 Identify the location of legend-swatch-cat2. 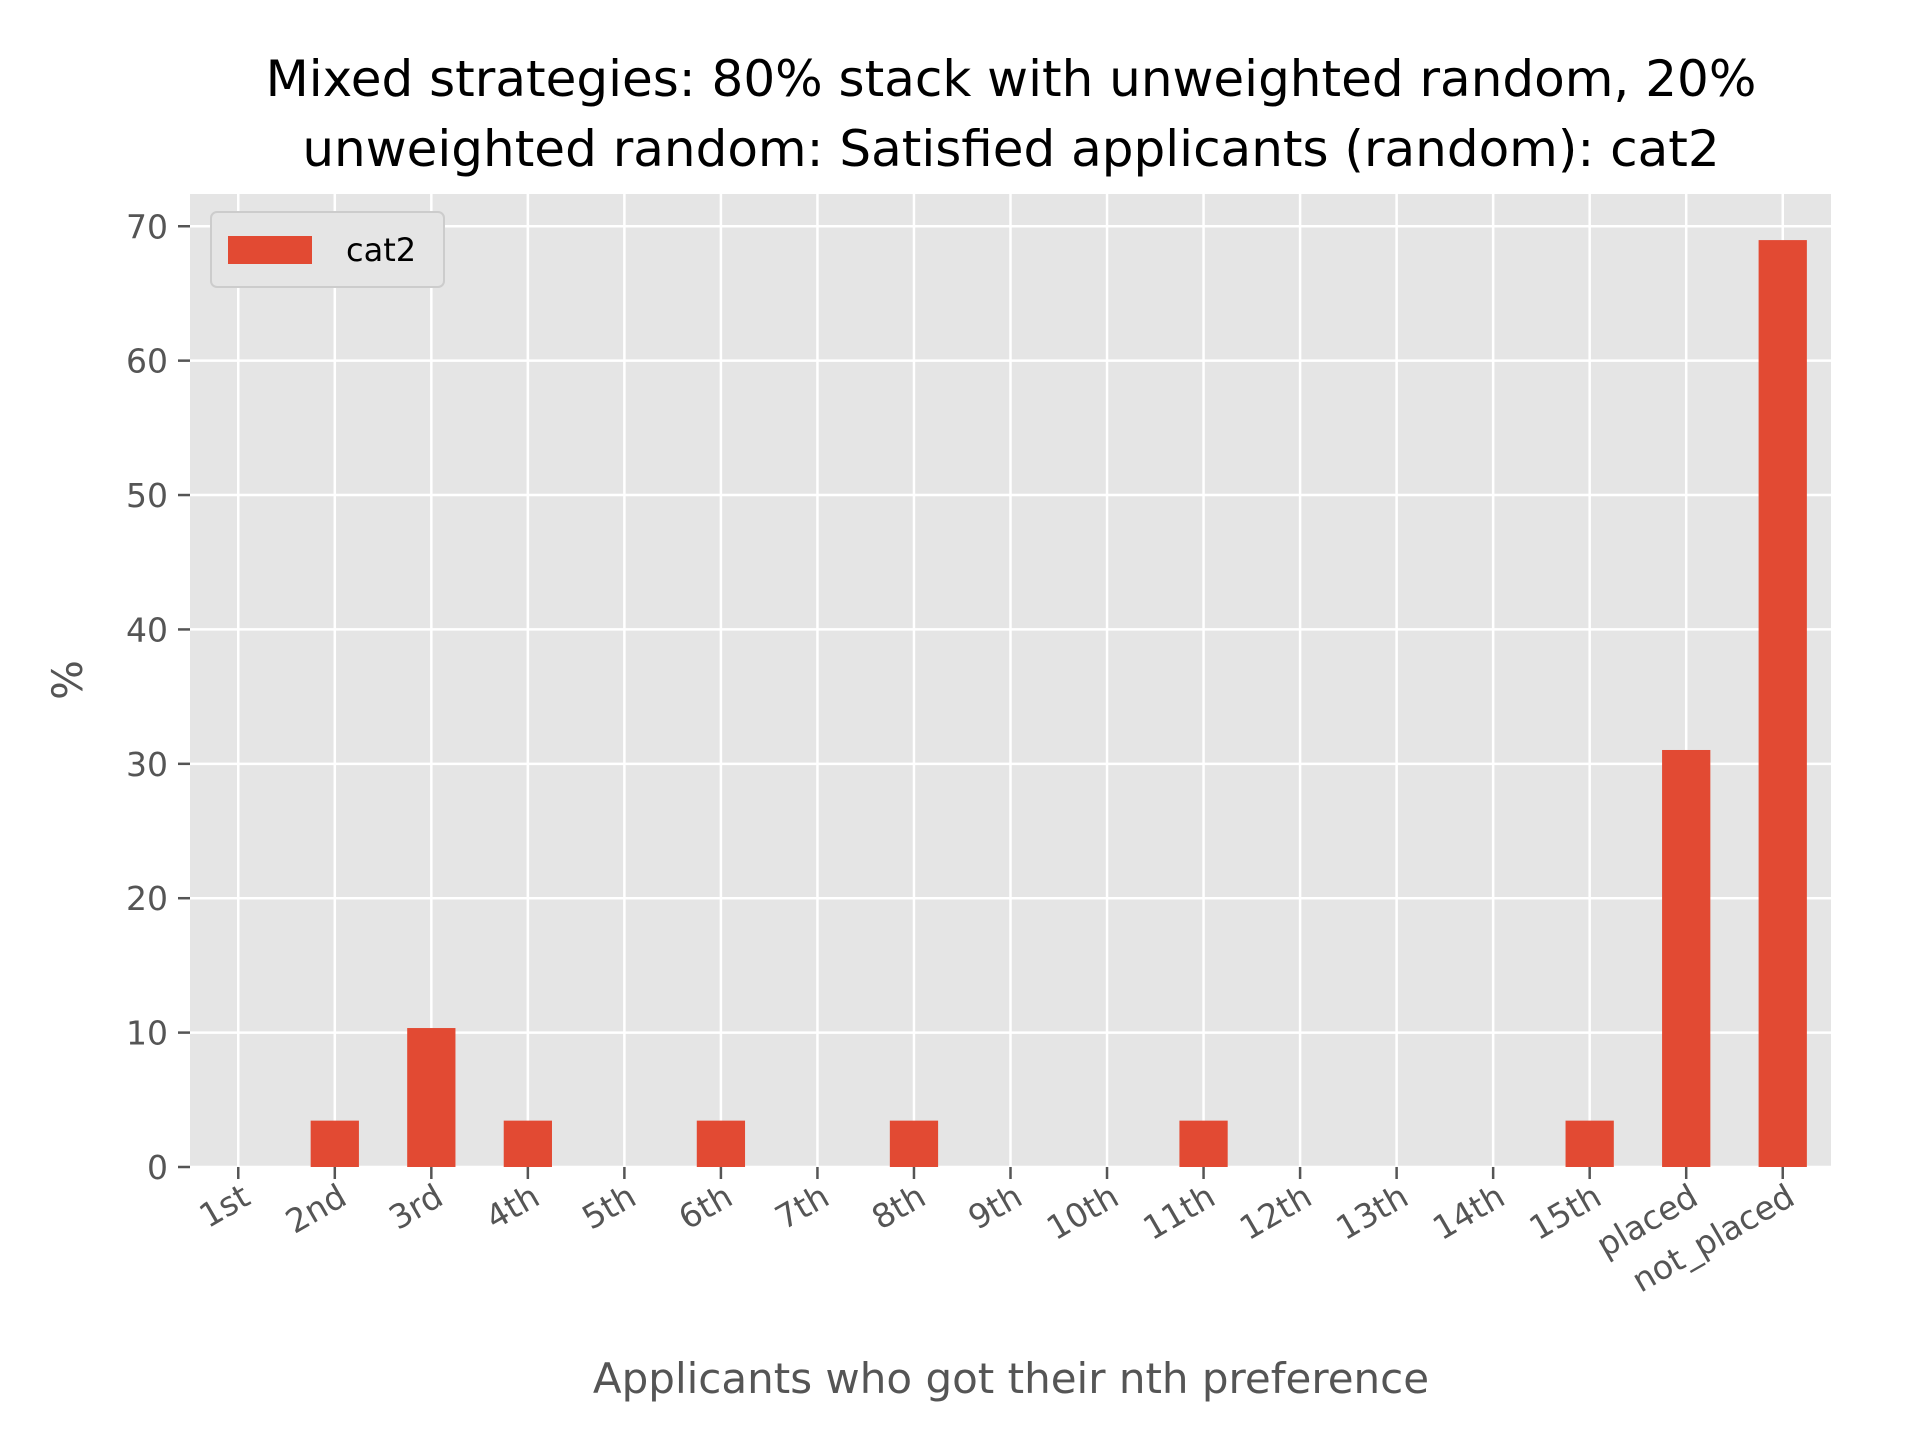
(270, 250).